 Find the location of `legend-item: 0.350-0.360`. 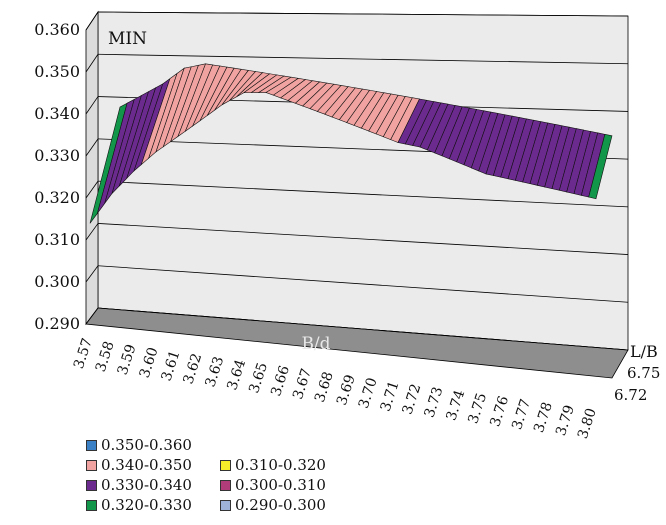

legend-item: 0.350-0.360 is located at coordinates (139, 445).